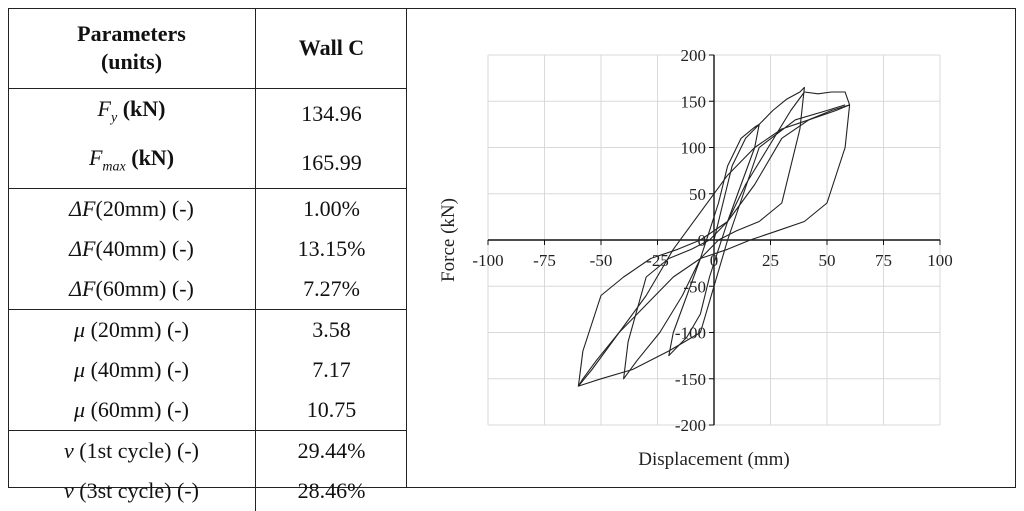  I want to click on parameter-value: 7.27%, so click(331, 288).